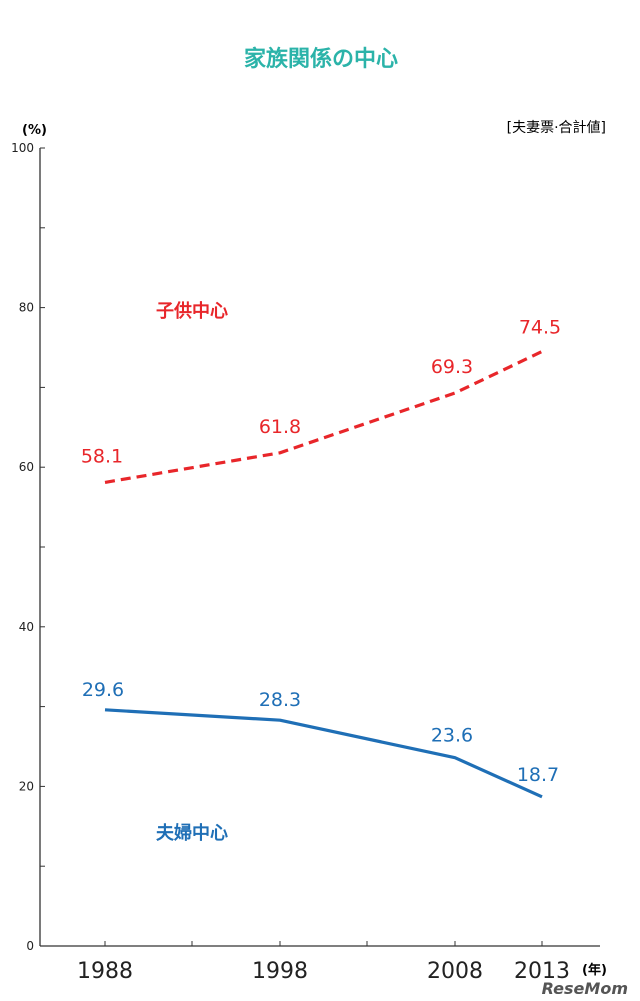 The image size is (640, 1001). What do you see at coordinates (28, 547) in the screenshot?
I see `y-axis-ticks: 0 20 40 60 80 100` at bounding box center [28, 547].